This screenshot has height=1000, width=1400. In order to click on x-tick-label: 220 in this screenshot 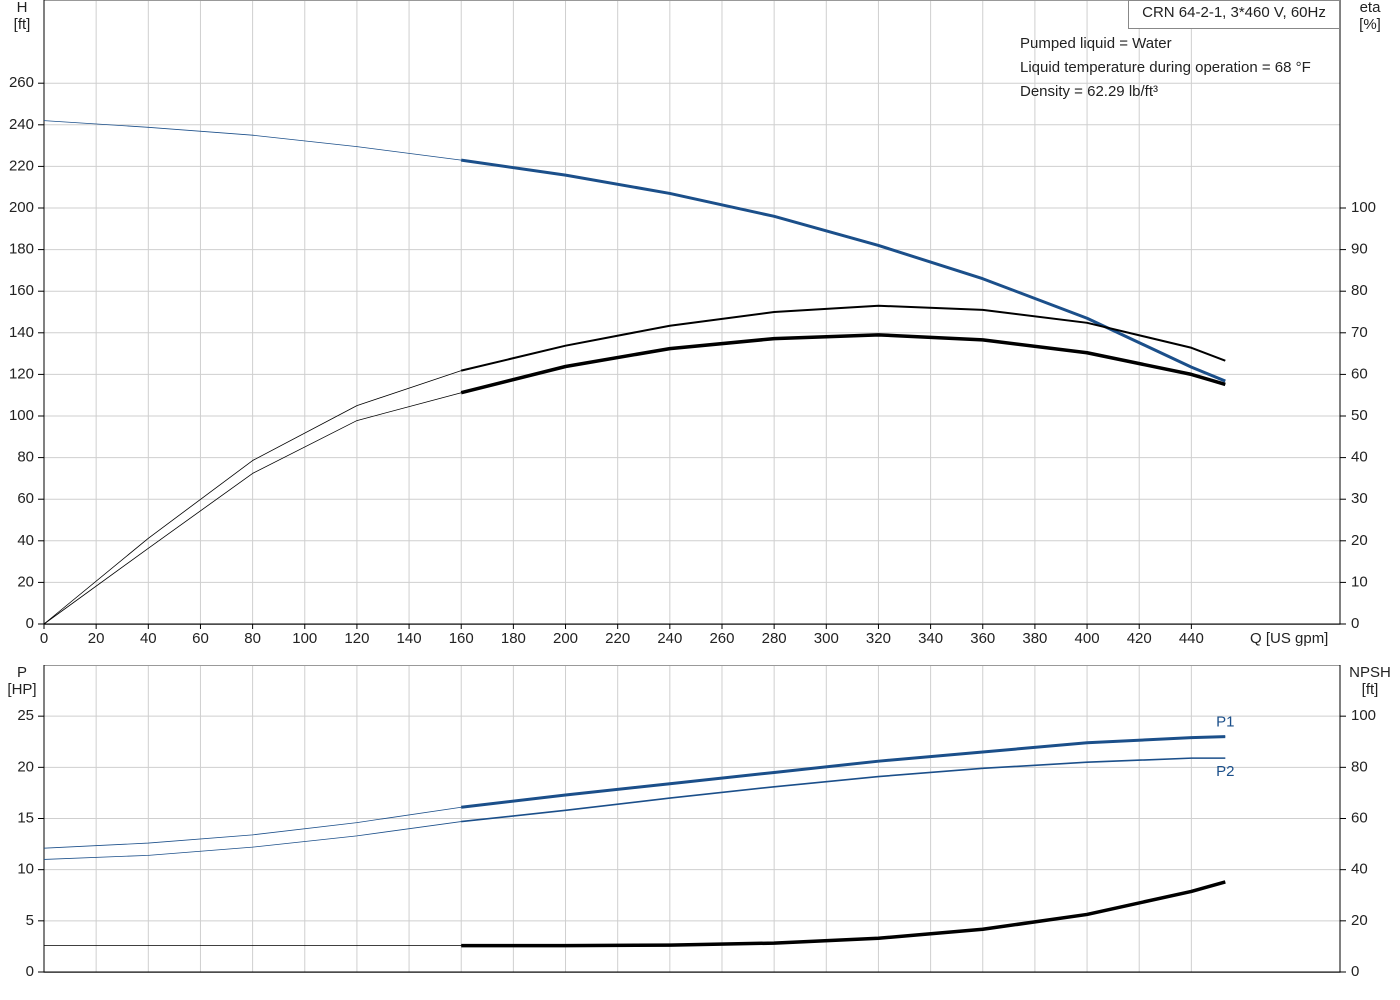, I will do `click(617, 638)`.